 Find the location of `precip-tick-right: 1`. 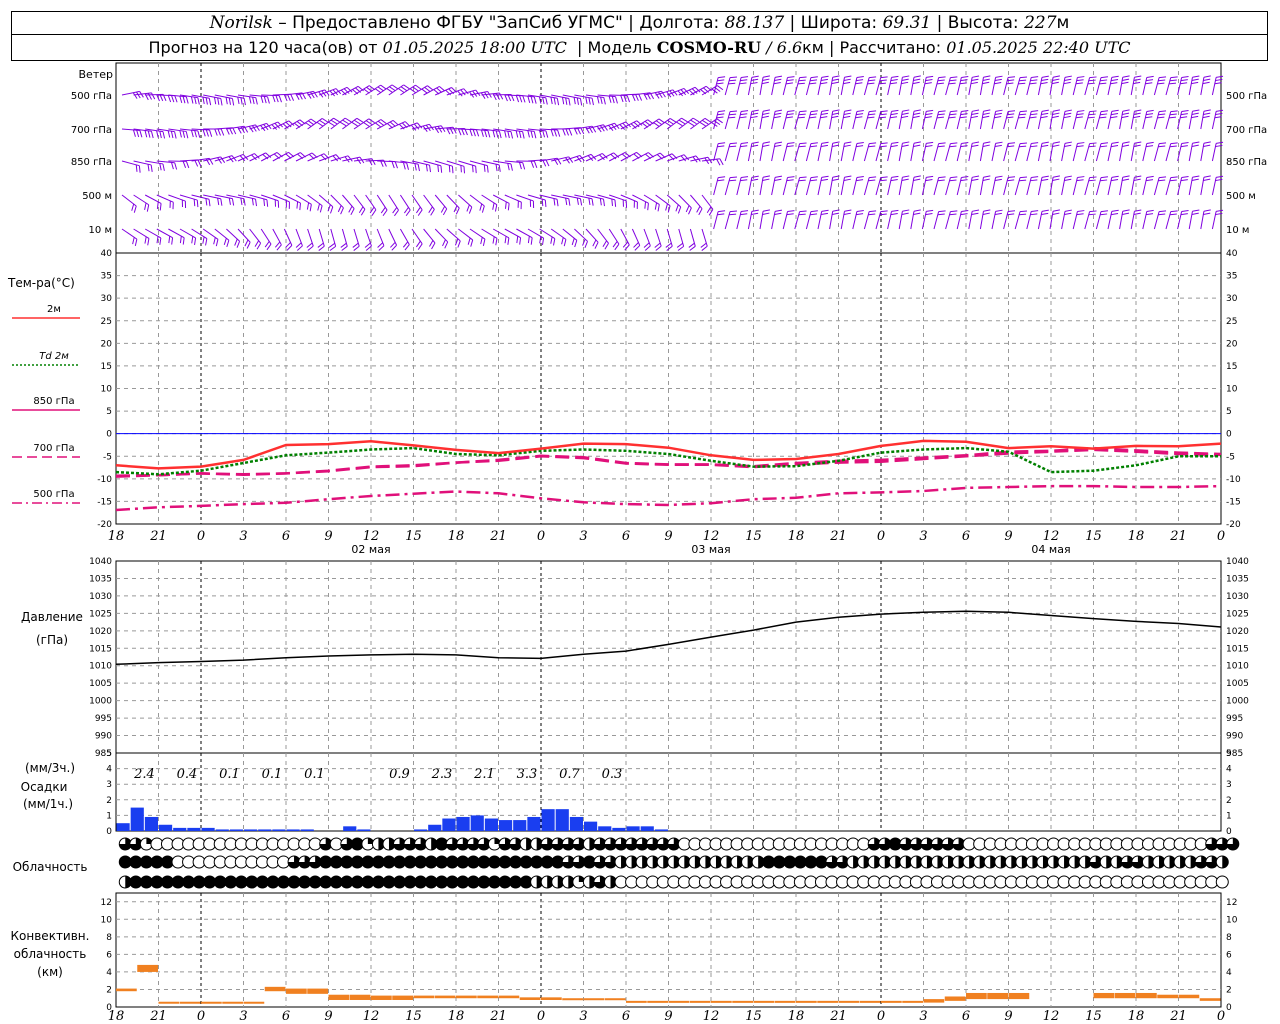

precip-tick-right: 1 is located at coordinates (1229, 816).